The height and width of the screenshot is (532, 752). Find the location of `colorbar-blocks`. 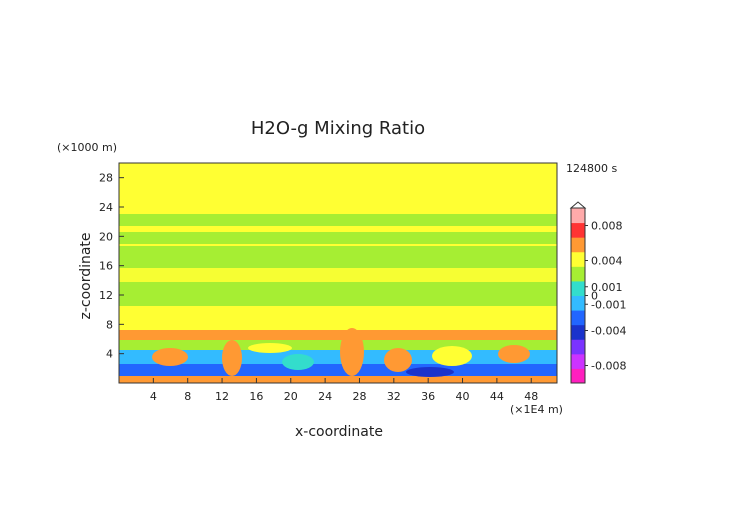

colorbar-blocks is located at coordinates (578, 296).